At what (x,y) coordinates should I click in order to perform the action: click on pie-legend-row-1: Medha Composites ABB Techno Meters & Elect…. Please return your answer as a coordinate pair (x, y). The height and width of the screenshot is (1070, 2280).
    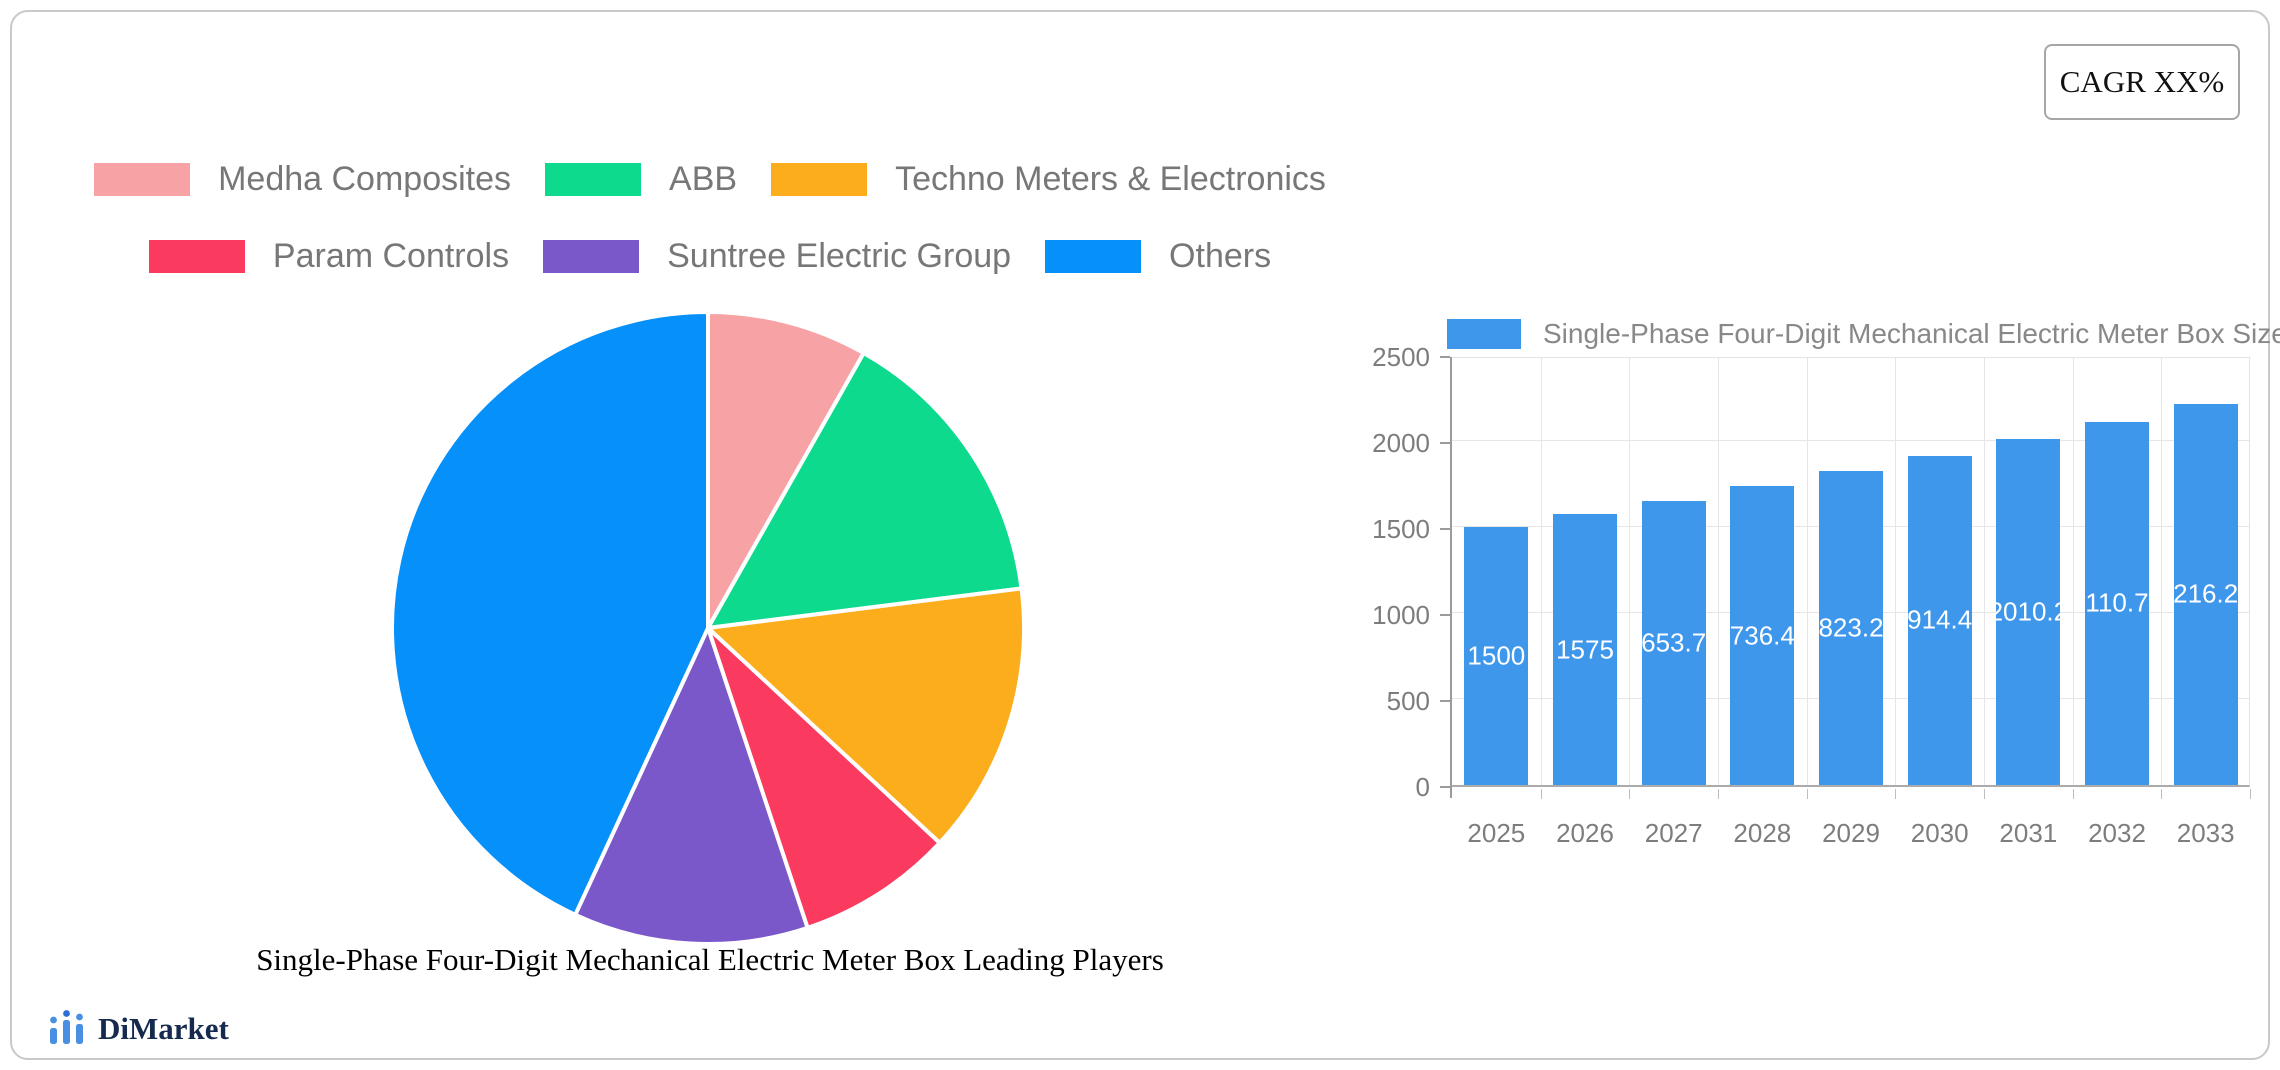
    Looking at the image, I should click on (710, 179).